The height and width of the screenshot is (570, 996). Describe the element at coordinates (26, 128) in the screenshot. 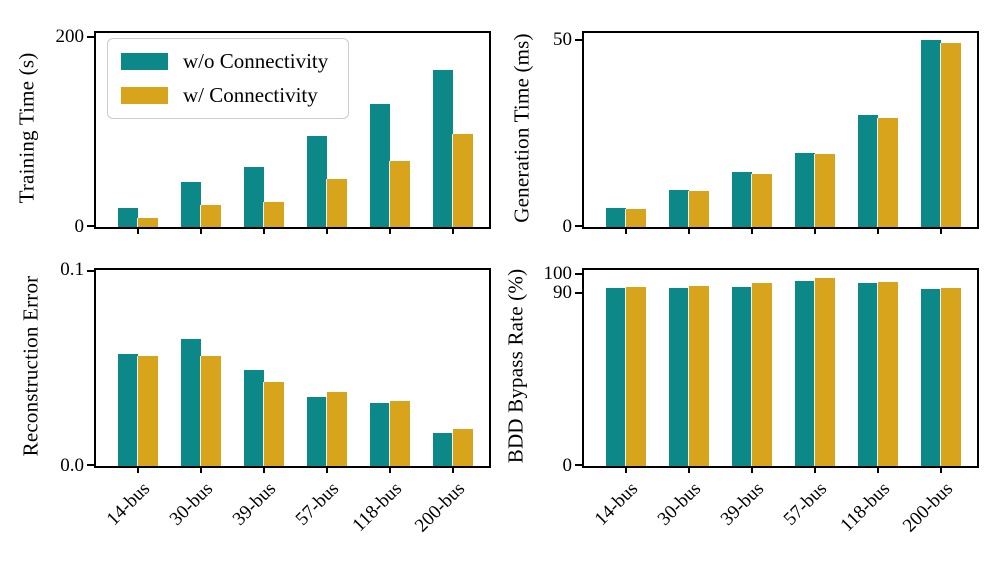

I see `y-axis-label-training-time: Training Time (s)` at that location.